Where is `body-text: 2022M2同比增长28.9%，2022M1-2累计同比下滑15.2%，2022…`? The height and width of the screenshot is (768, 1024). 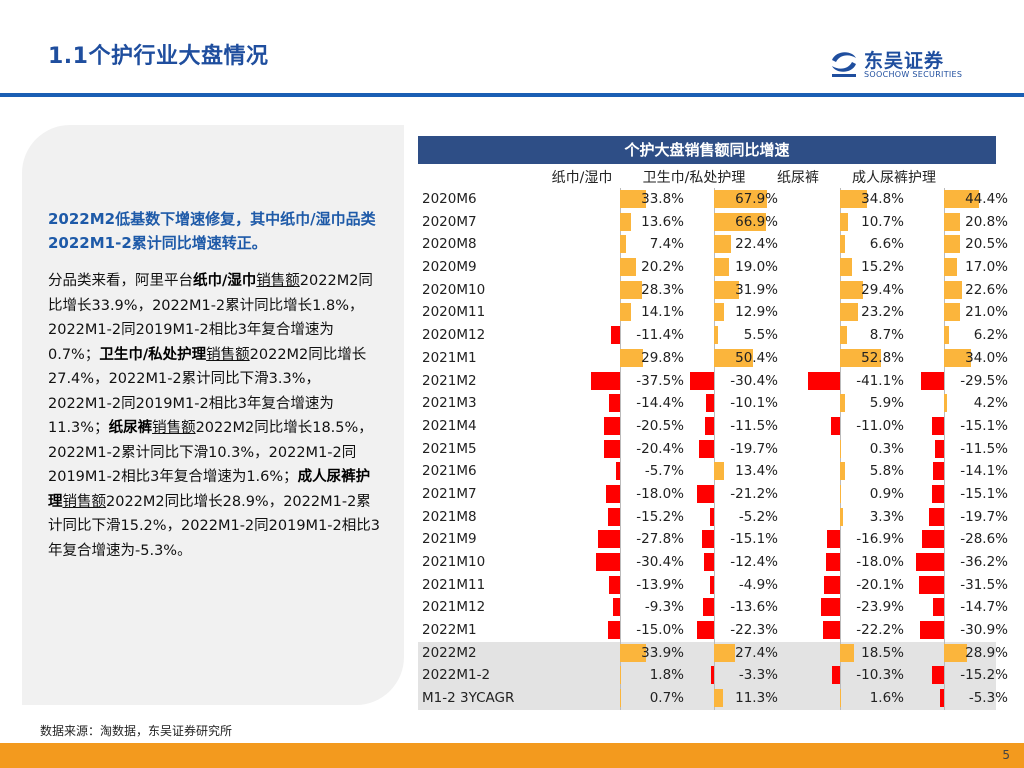
body-text: 2022M2同比增长28.9%，2022M1-2累计同比下滑15.2%，2022… is located at coordinates (214, 526).